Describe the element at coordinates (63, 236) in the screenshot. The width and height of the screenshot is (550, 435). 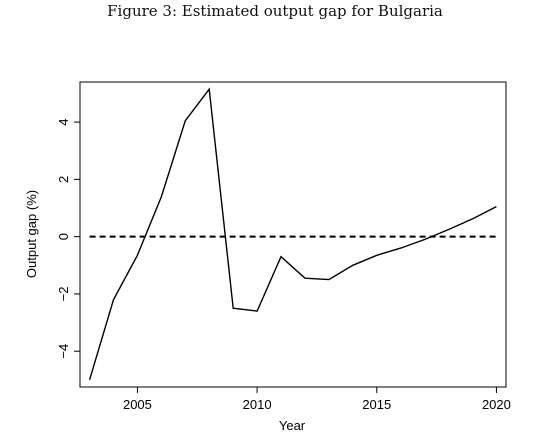
I see `y-tick-label: 0` at that location.